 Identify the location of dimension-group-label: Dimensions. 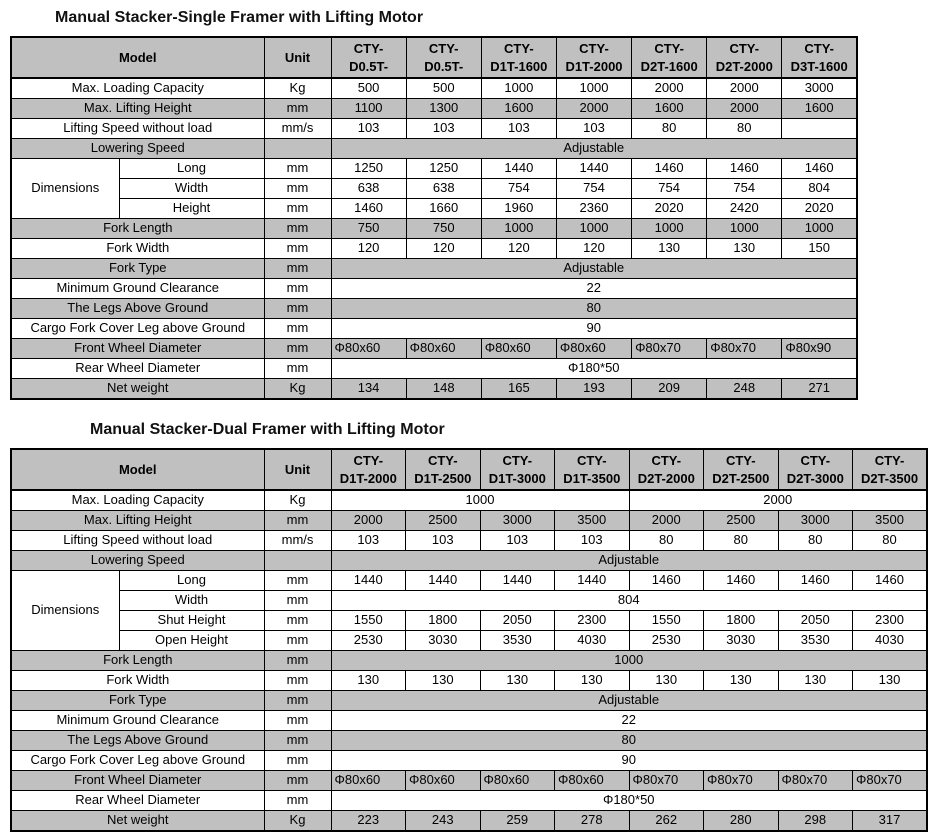
(65, 188).